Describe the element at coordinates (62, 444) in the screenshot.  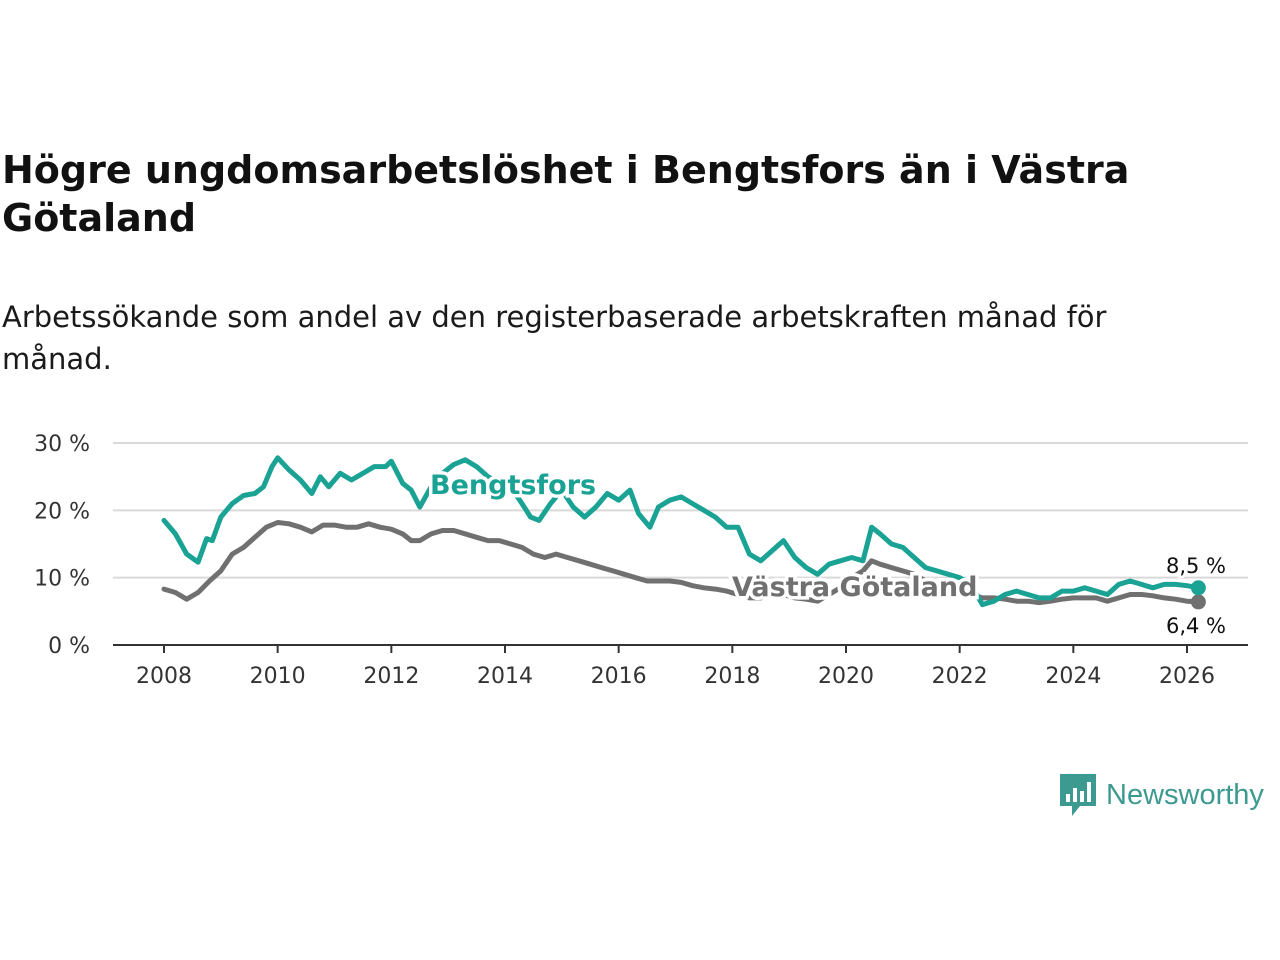
I see `y-tick-label: 30 %` at that location.